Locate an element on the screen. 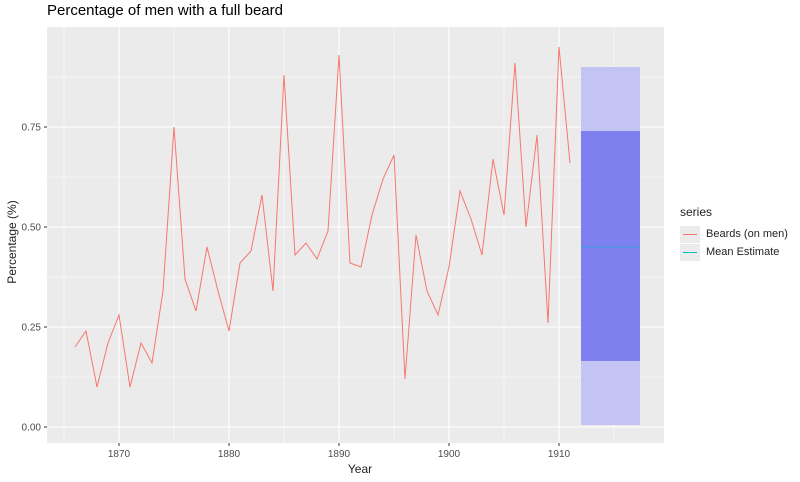 The width and height of the screenshot is (800, 482). chart-title: Percentage of men with a full beard is located at coordinates (165, 10).